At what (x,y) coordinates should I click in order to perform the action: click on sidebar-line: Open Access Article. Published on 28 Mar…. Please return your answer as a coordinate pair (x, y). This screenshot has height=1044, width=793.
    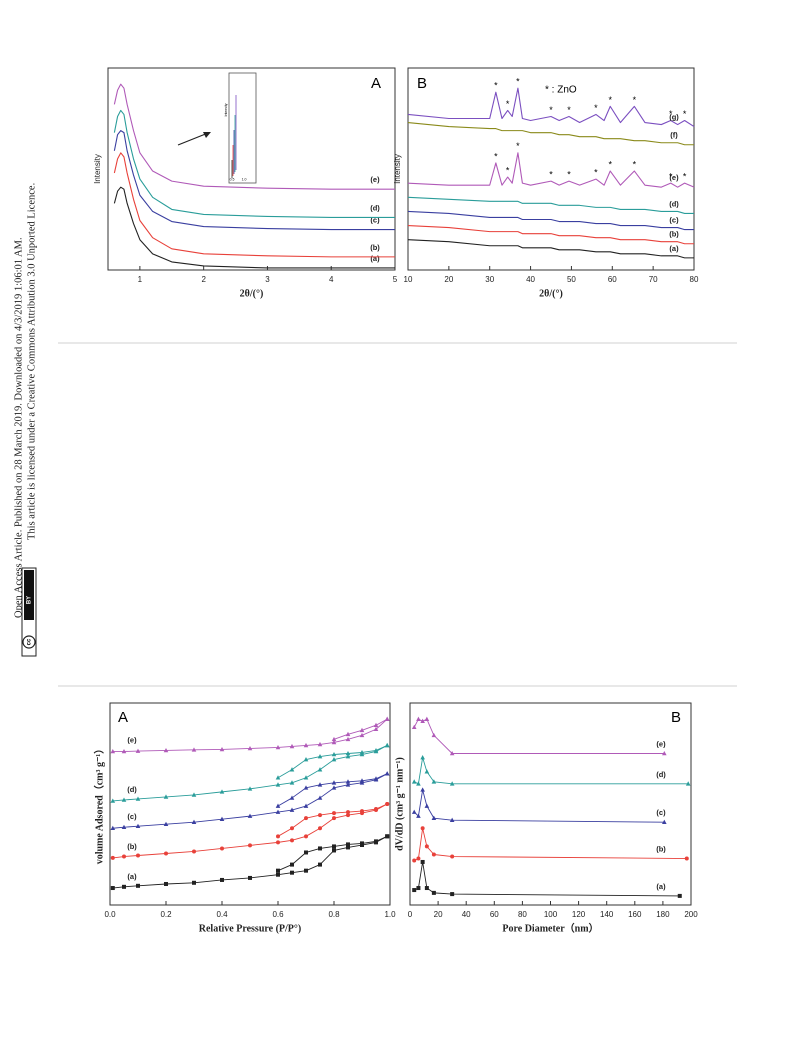
    Looking at the image, I should click on (18, 427).